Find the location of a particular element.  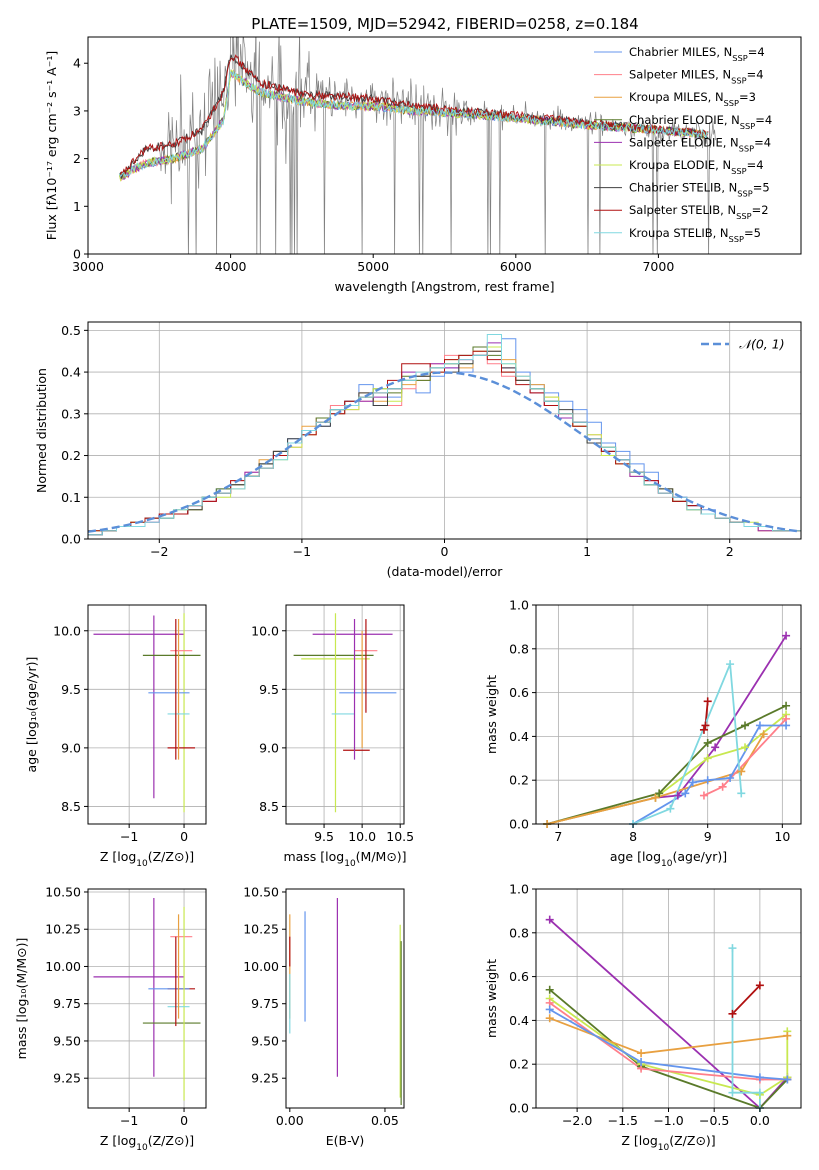

y-tick-label: 1 is located at coordinates (77, 206).